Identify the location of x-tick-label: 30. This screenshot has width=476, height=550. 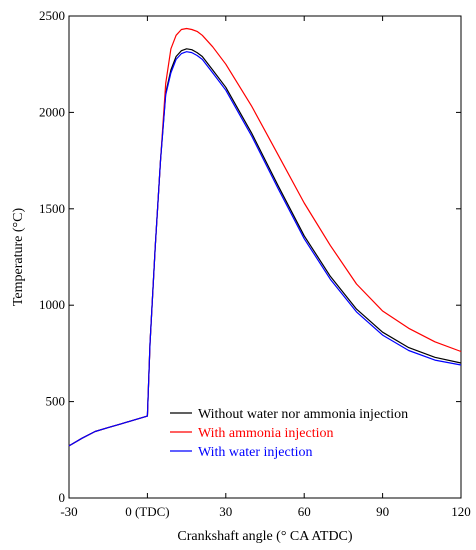
(225, 511).